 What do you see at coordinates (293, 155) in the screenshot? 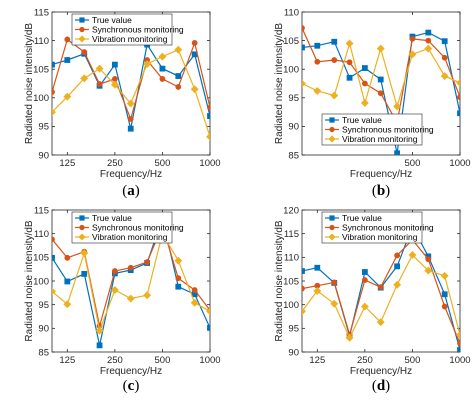
I see `y-tick-label: 85` at bounding box center [293, 155].